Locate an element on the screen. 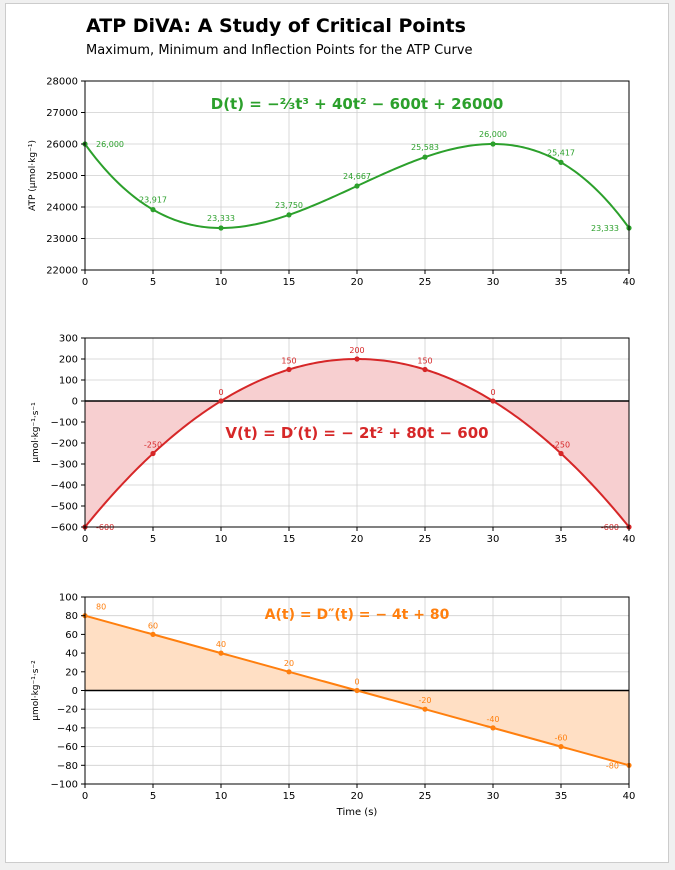 The height and width of the screenshot is (870, 675). plot-v-ytick-label: −300 is located at coordinates (64, 465).